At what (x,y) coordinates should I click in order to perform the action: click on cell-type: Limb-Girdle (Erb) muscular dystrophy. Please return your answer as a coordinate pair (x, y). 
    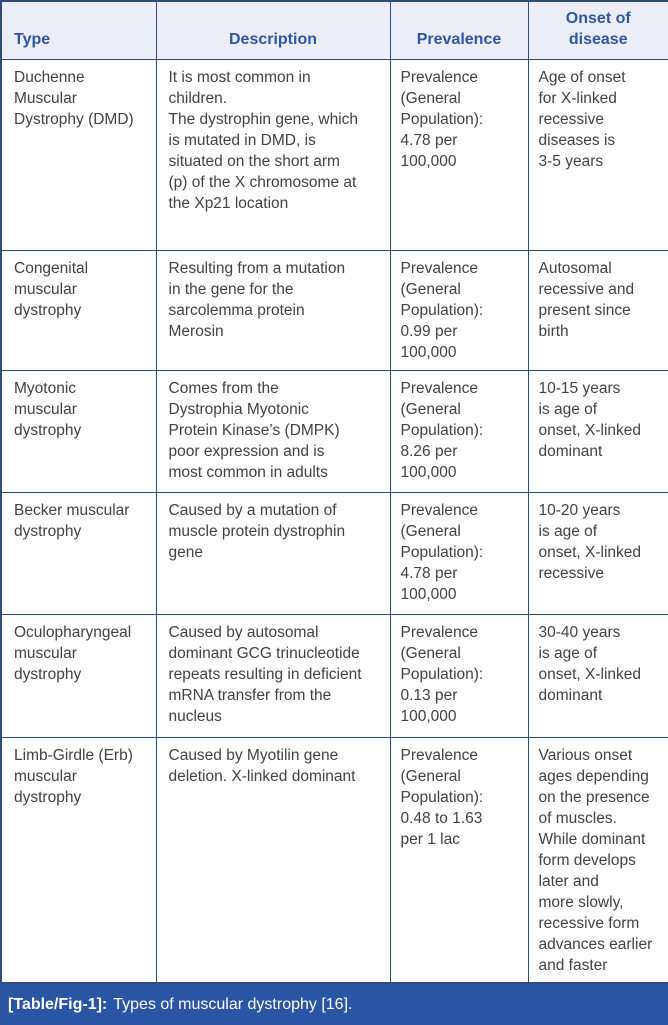
    Looking at the image, I should click on (78, 860).